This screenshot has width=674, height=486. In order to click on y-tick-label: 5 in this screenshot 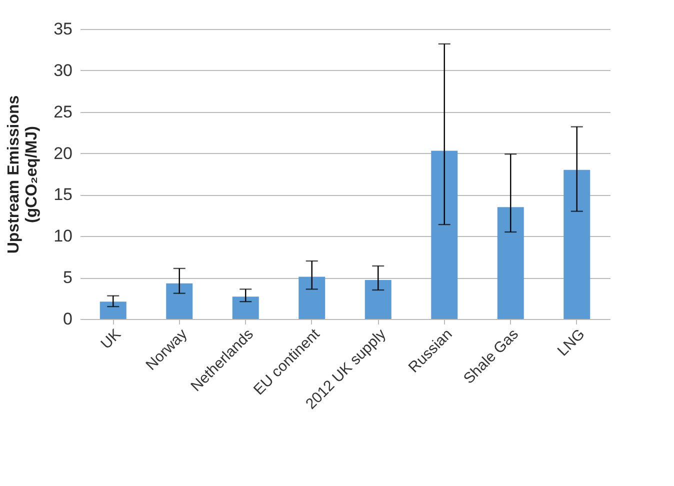, I will do `click(67, 278)`.